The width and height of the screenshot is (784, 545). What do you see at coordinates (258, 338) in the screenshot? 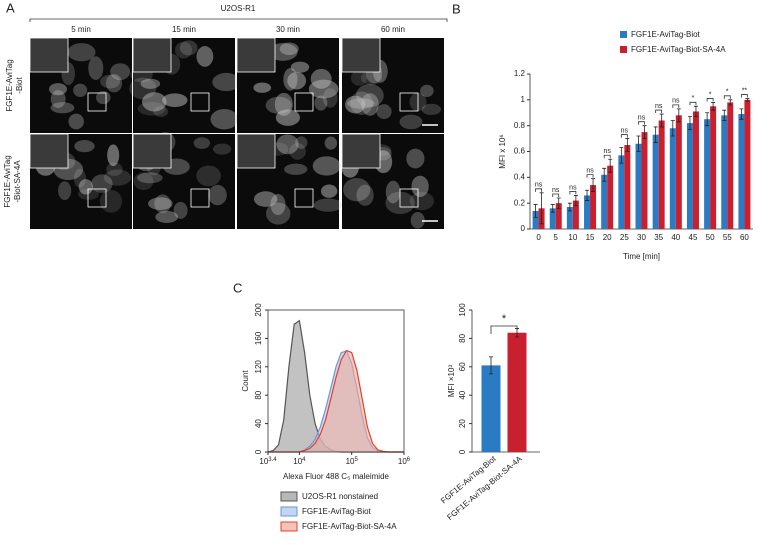
I see `y-tick-label: 160` at bounding box center [258, 338].